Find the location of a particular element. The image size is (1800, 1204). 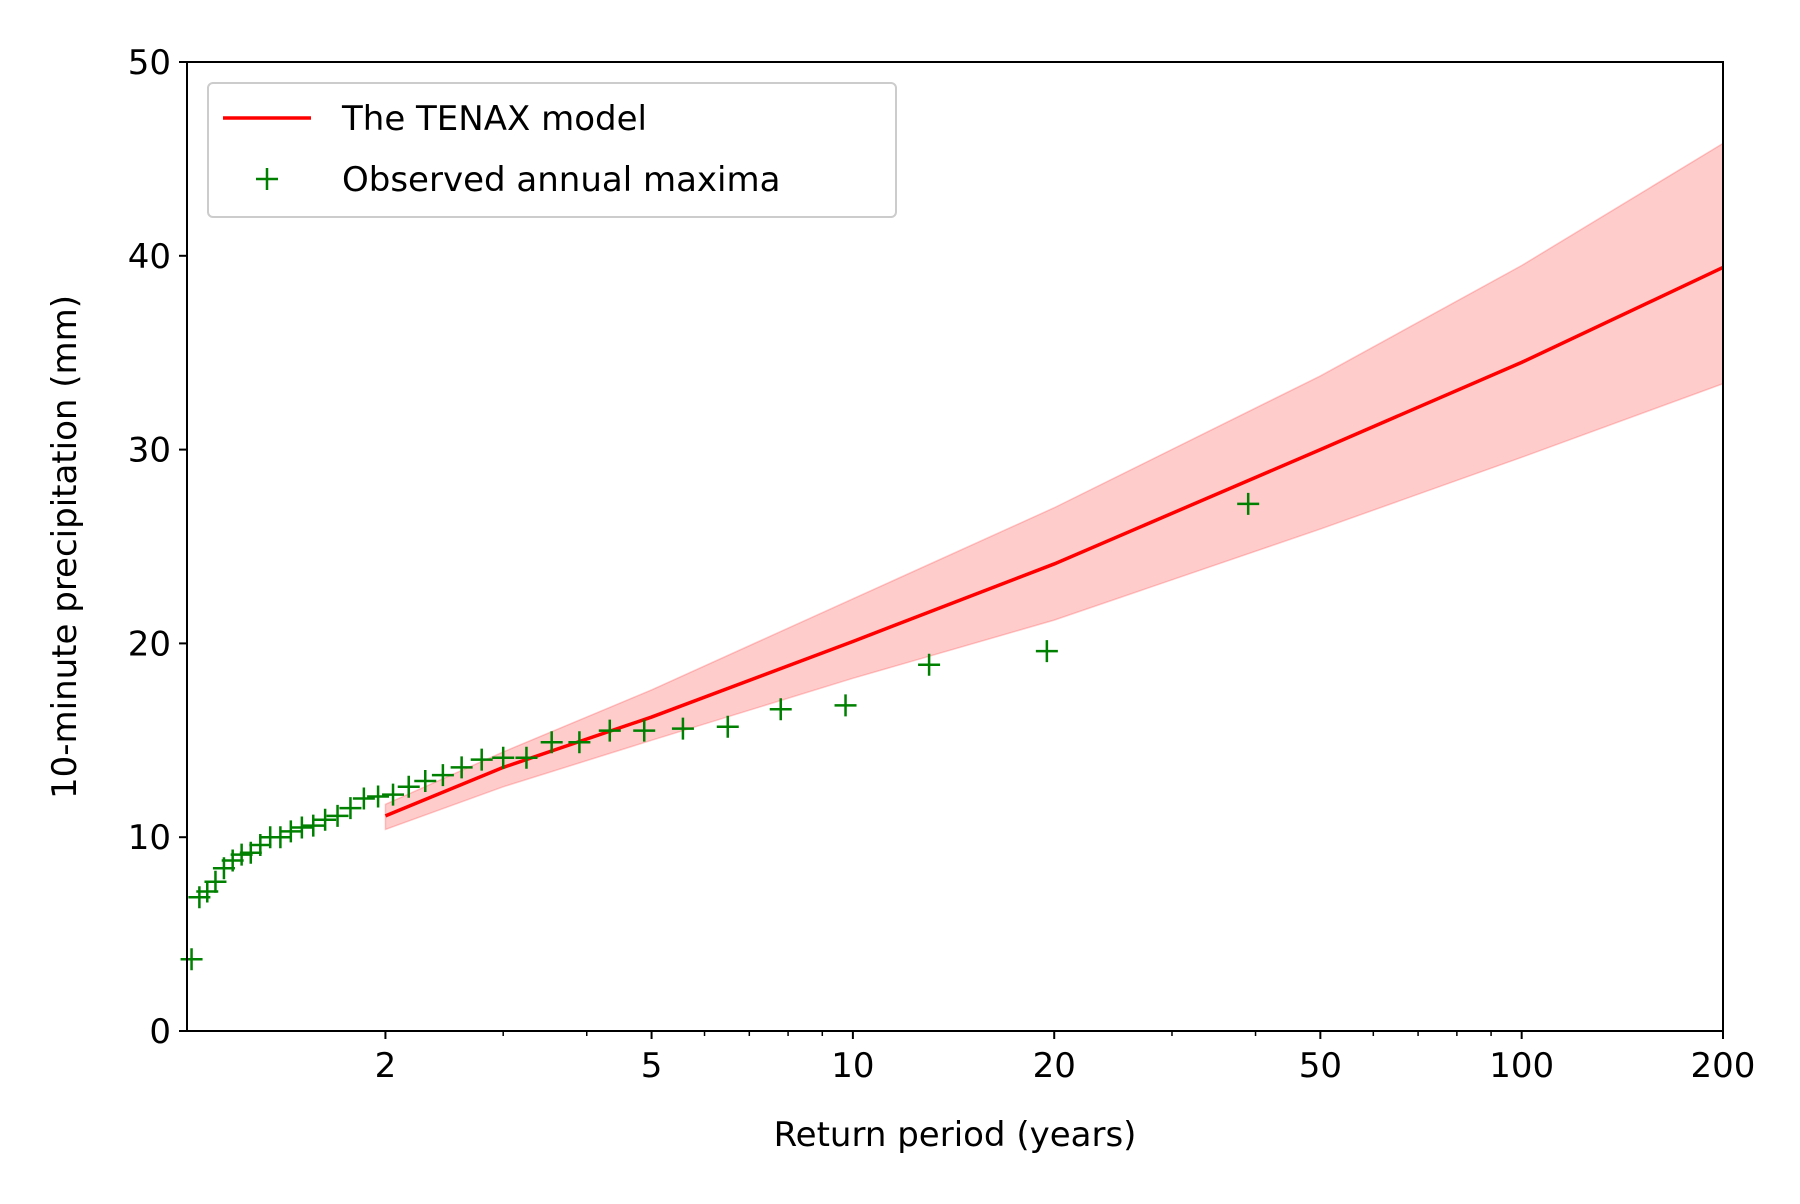

y-tick-label: 0 is located at coordinates (160, 1032).